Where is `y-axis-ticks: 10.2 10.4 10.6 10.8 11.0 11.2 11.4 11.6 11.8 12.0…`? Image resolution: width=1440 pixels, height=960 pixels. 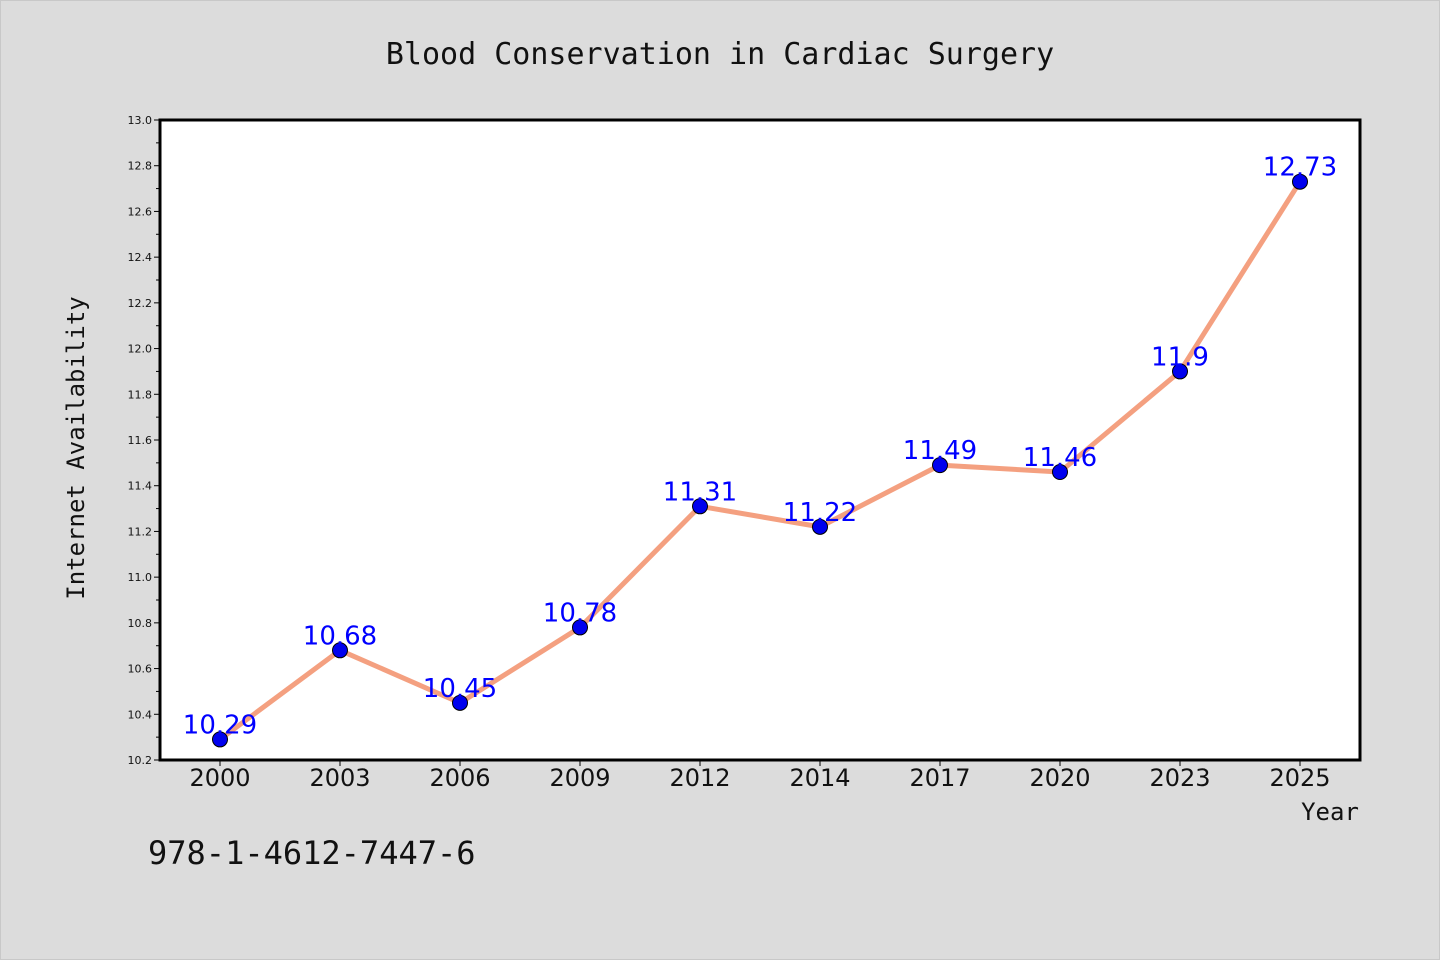 y-axis-ticks: 10.2 10.4 10.6 10.8 11.0 11.2 11.4 11.6 11.8 12.0… is located at coordinates (144, 440).